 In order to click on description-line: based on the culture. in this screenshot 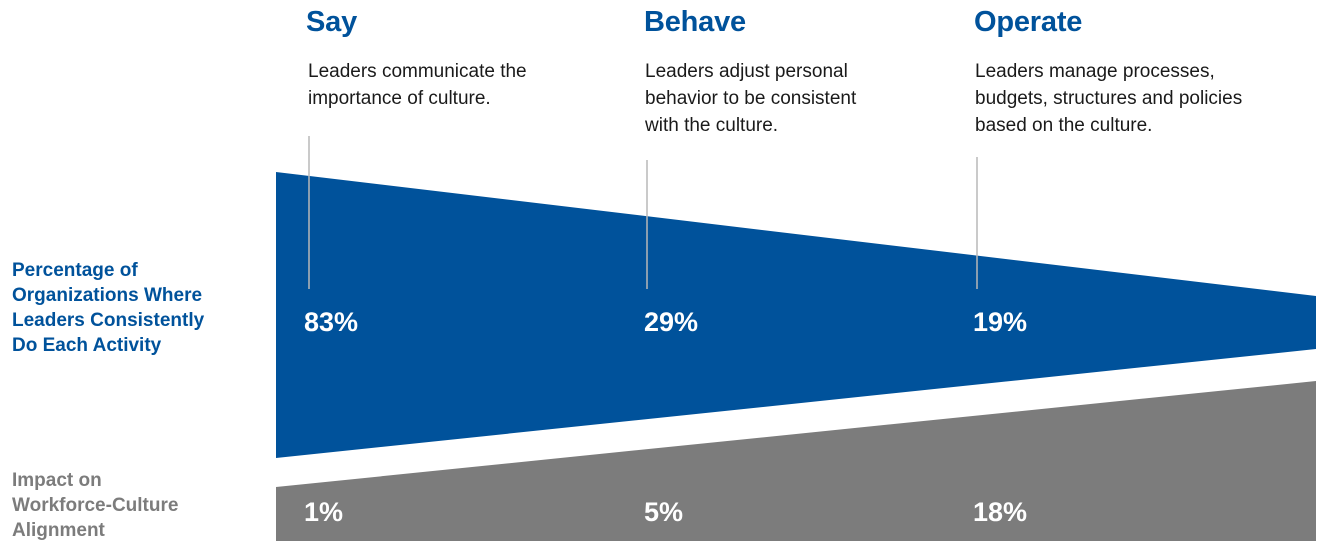, I will do `click(1064, 125)`.